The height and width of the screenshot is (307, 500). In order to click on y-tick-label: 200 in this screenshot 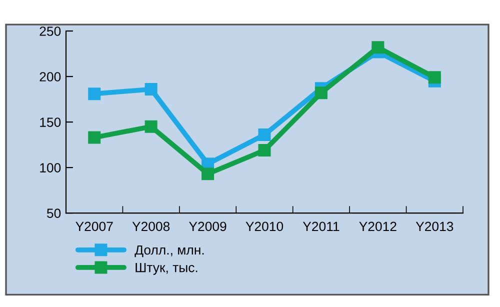, I will do `click(50, 77)`.